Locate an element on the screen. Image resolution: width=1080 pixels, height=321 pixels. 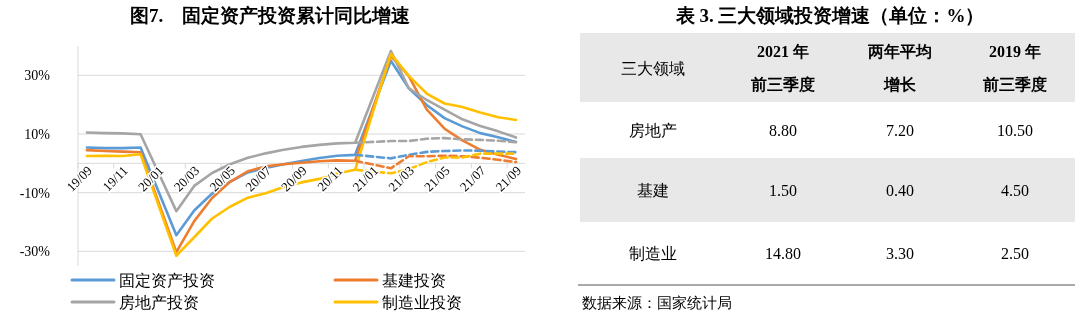
y-tick-label: -30% is located at coordinates (35, 252).